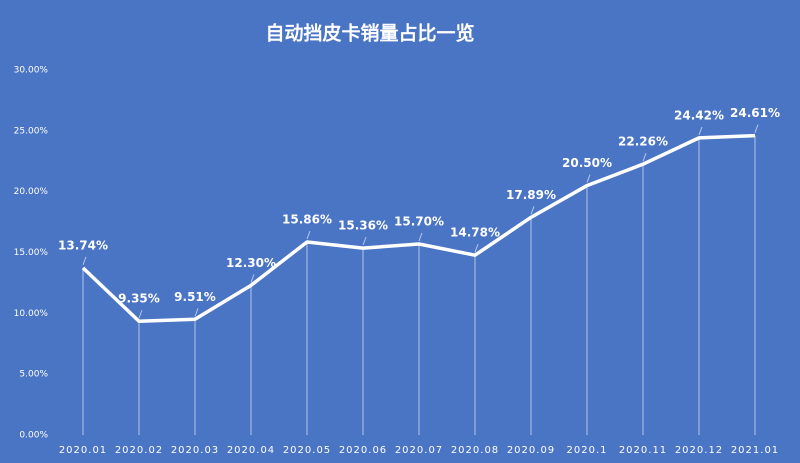  What do you see at coordinates (419, 450) in the screenshot?
I see `x-tick-label: 2020.07` at bounding box center [419, 450].